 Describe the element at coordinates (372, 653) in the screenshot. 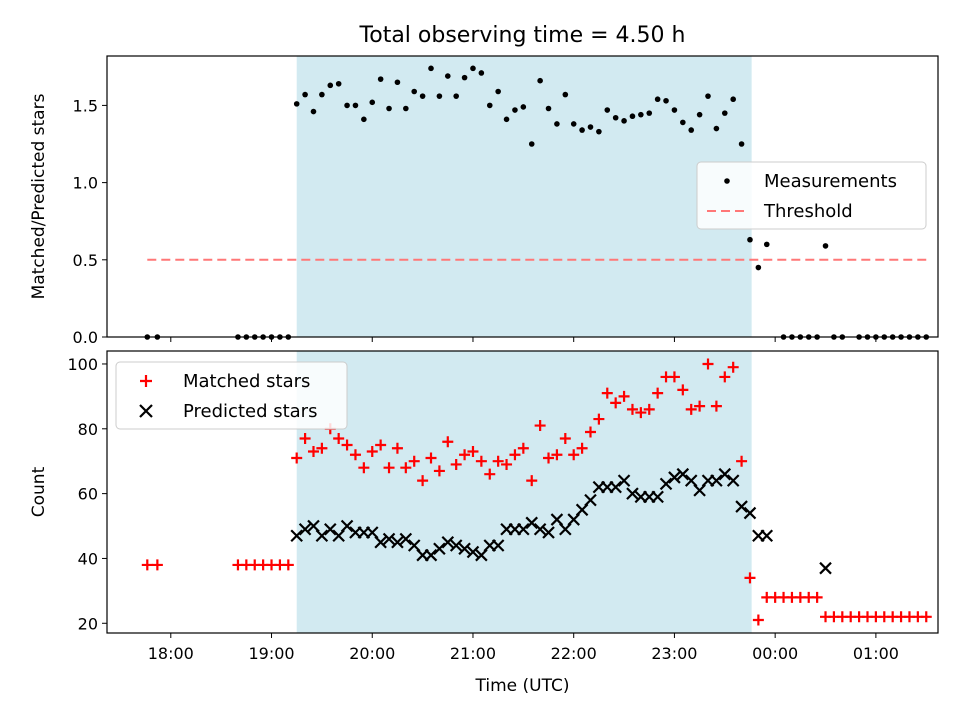

I see `x-tick-label: 20:00` at that location.